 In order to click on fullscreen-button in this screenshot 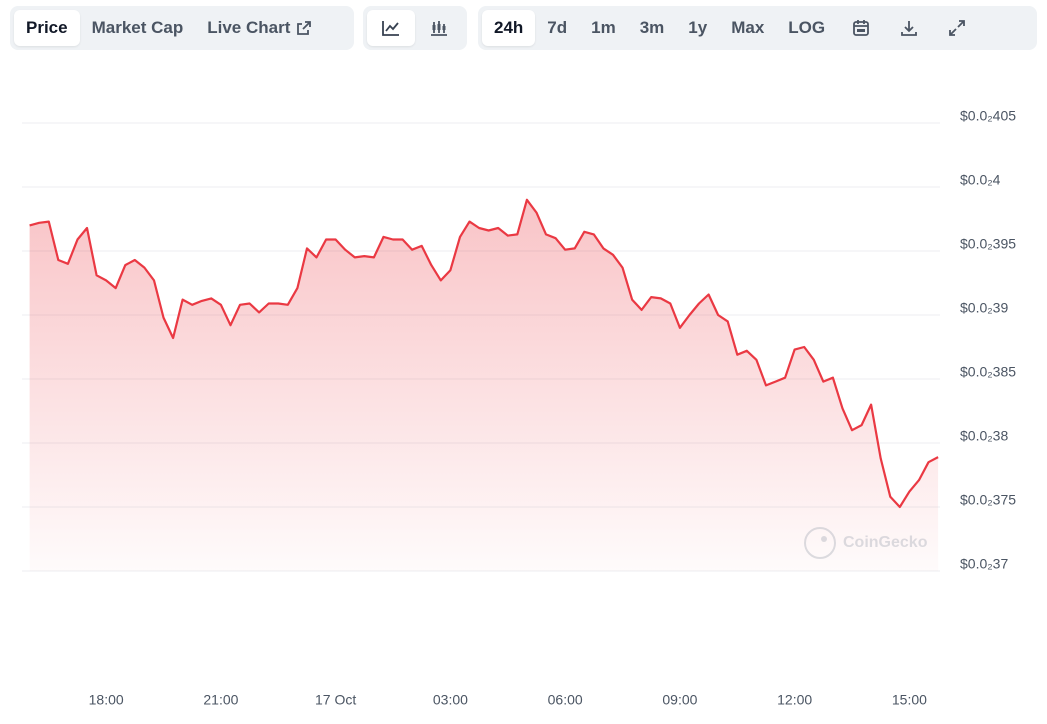, I will do `click(957, 28)`.